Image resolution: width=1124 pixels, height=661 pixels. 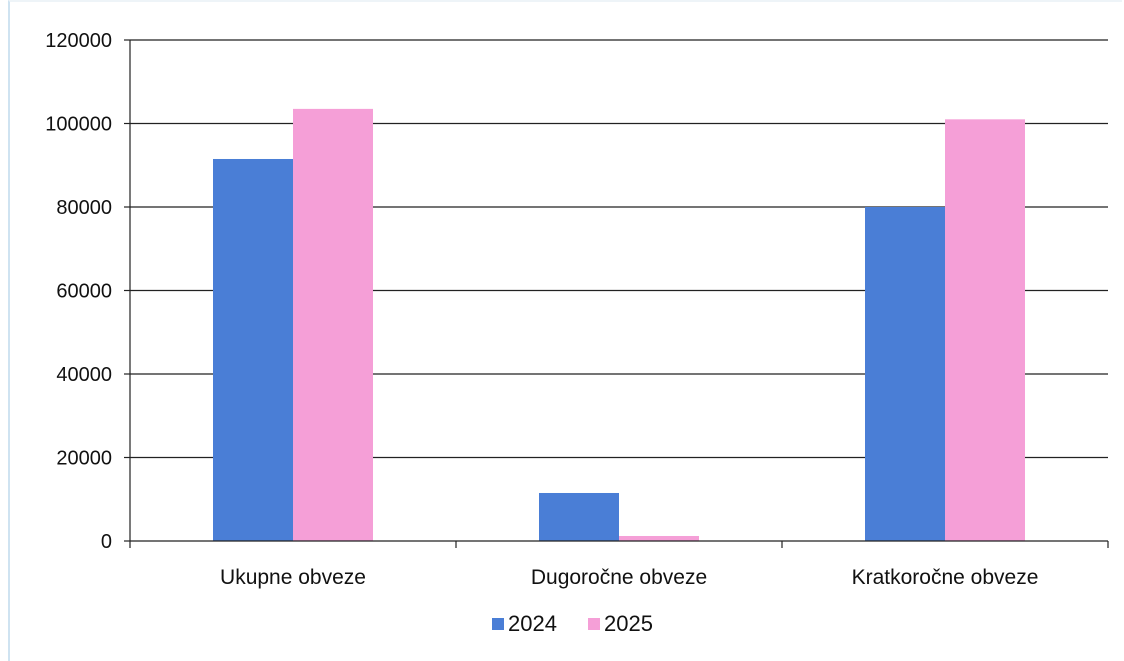 I want to click on y-tick-label: 100000, so click(x=78, y=125).